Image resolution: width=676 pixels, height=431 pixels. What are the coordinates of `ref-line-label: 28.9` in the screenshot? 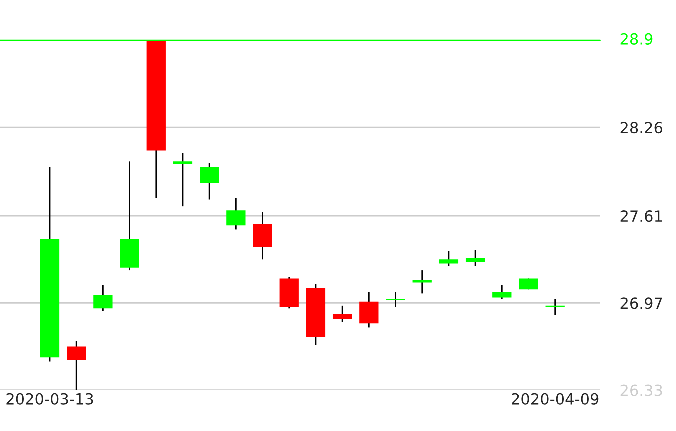 It's located at (636, 39).